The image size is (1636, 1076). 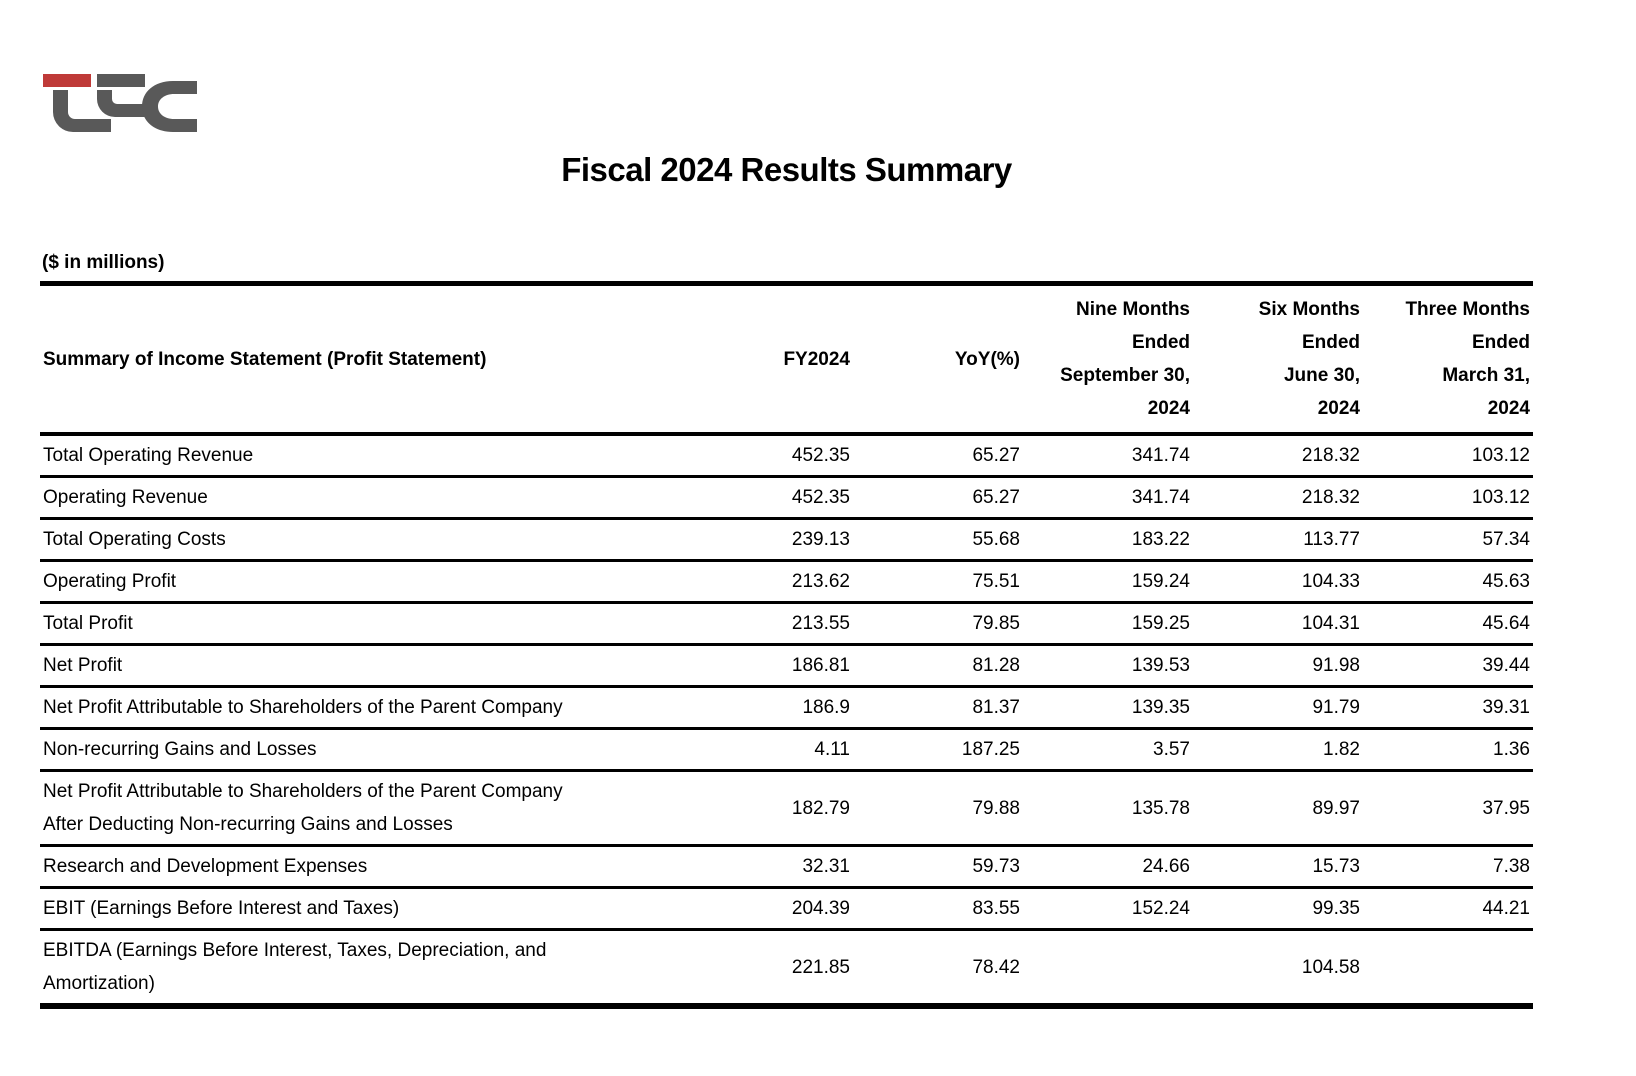 I want to click on row-value-three-months: 44.21, so click(x=1448, y=909).